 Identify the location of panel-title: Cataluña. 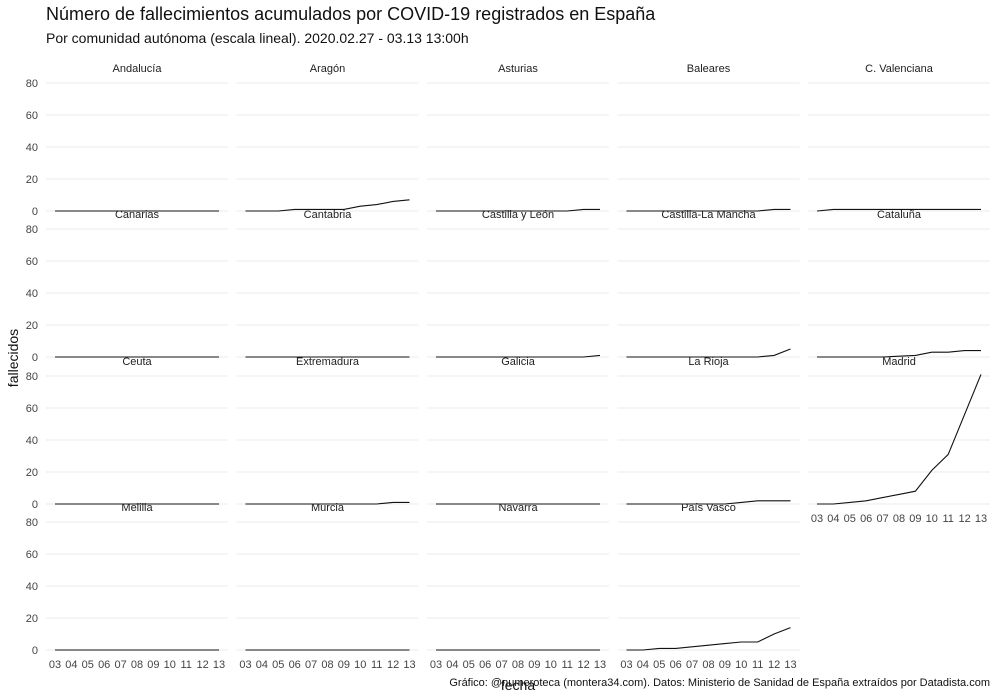
(899, 215).